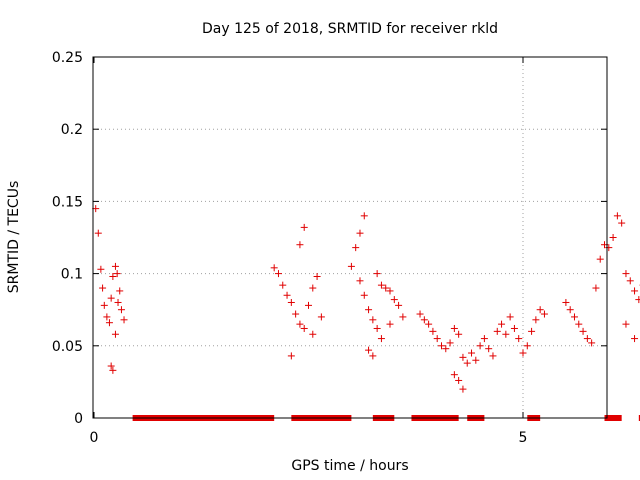  I want to click on y-tick-label: 0.1, so click(72, 275).